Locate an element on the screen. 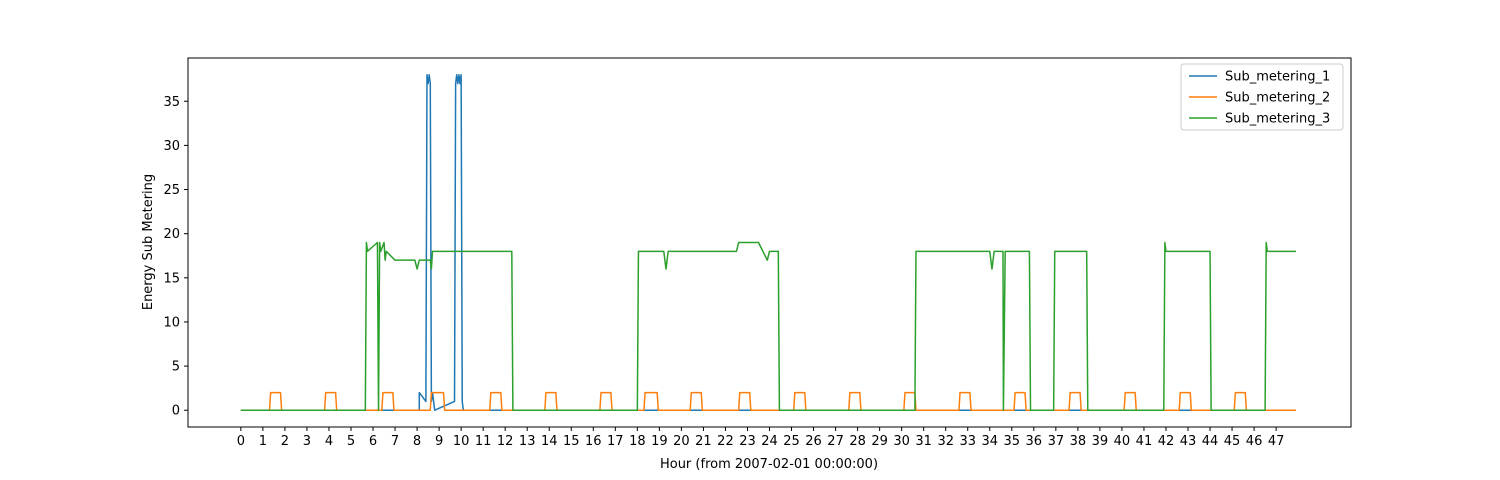 The image size is (1500, 480). y-axis-label: Energy Sub Metering is located at coordinates (148, 242).